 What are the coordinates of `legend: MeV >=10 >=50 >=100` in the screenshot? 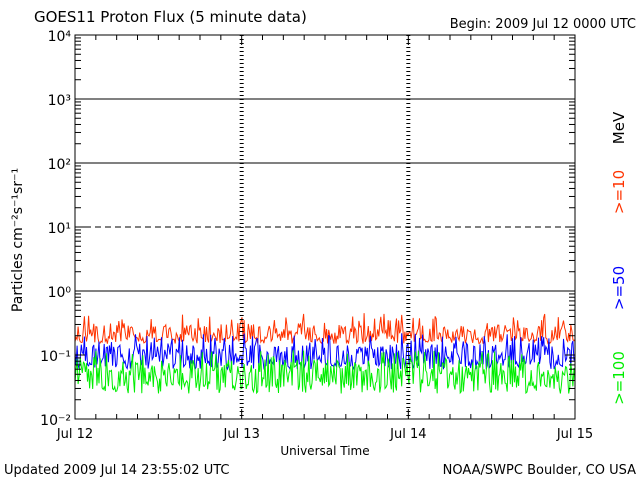 It's located at (619, 258).